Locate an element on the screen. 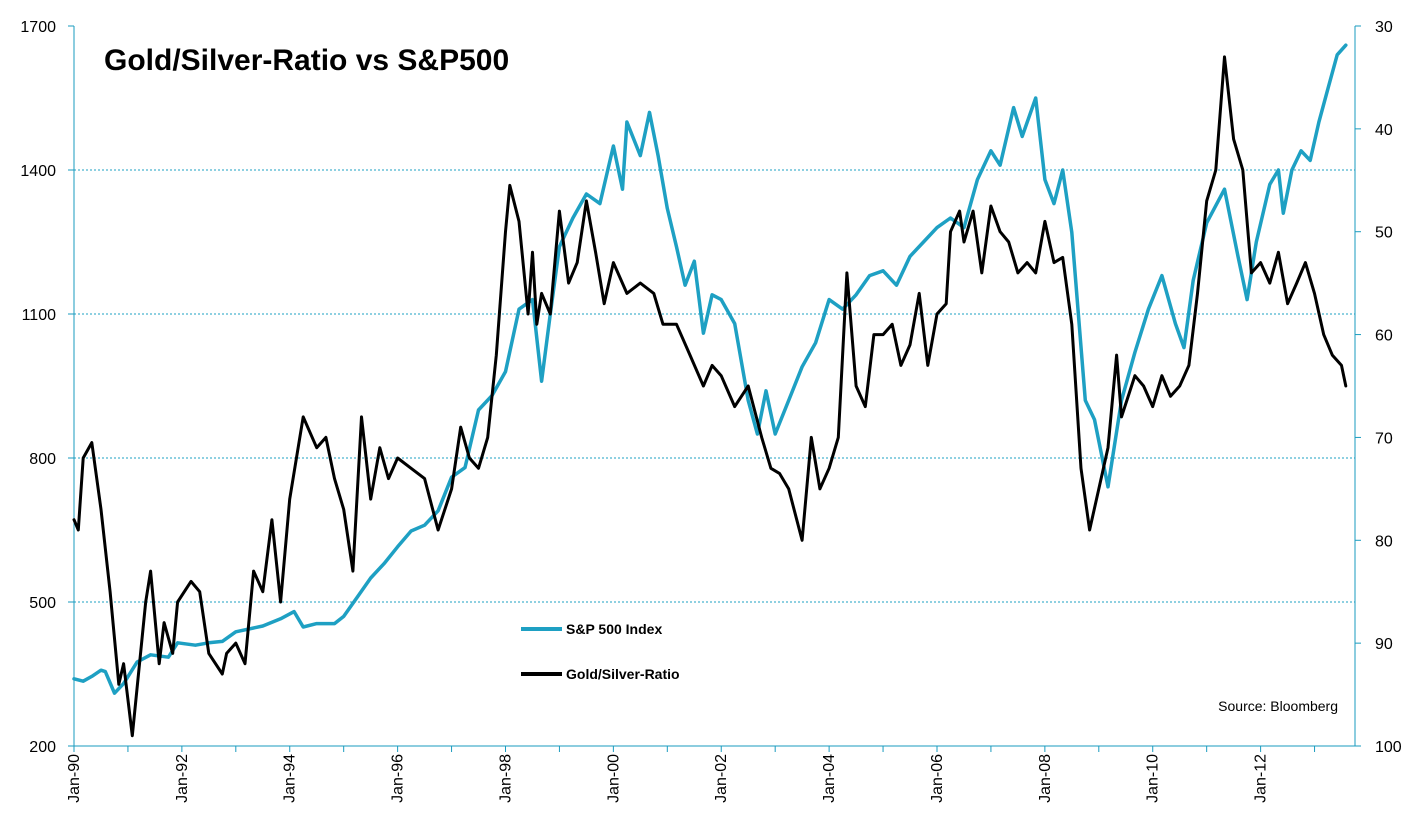 The image size is (1413, 818). legend-label-sp500: S&P 500 Index is located at coordinates (614, 629).